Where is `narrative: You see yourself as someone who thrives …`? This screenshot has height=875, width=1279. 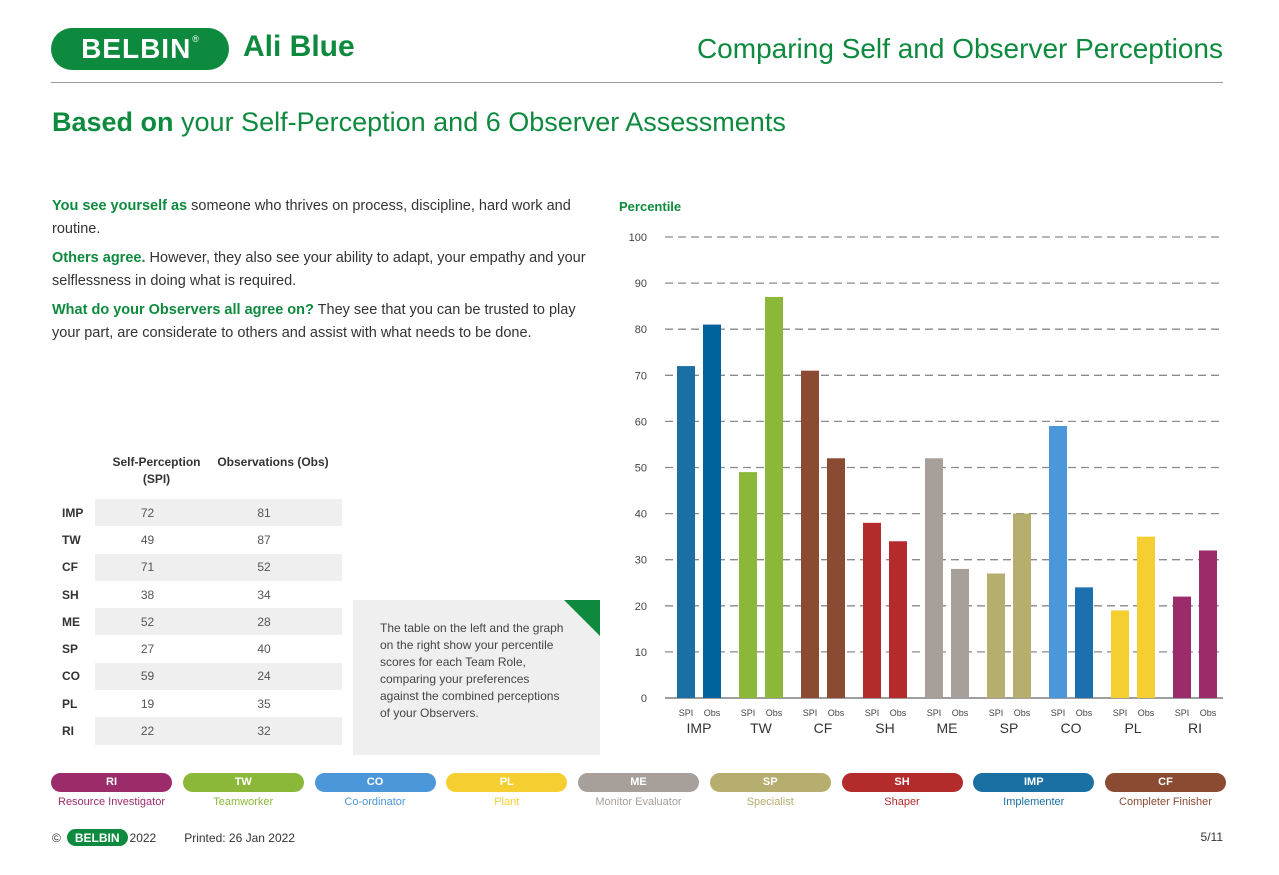 narrative: You see yourself as someone who thrives … is located at coordinates (322, 273).